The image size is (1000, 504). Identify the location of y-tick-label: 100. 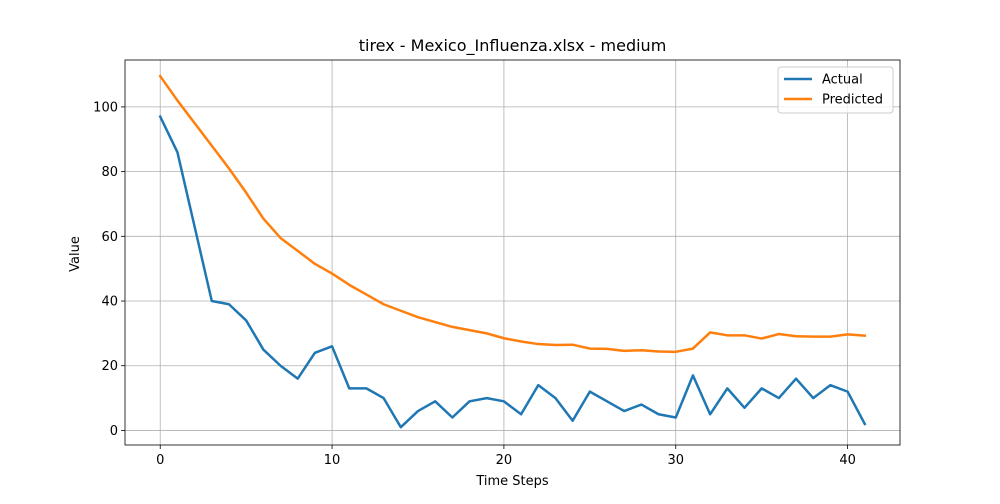
(105, 107).